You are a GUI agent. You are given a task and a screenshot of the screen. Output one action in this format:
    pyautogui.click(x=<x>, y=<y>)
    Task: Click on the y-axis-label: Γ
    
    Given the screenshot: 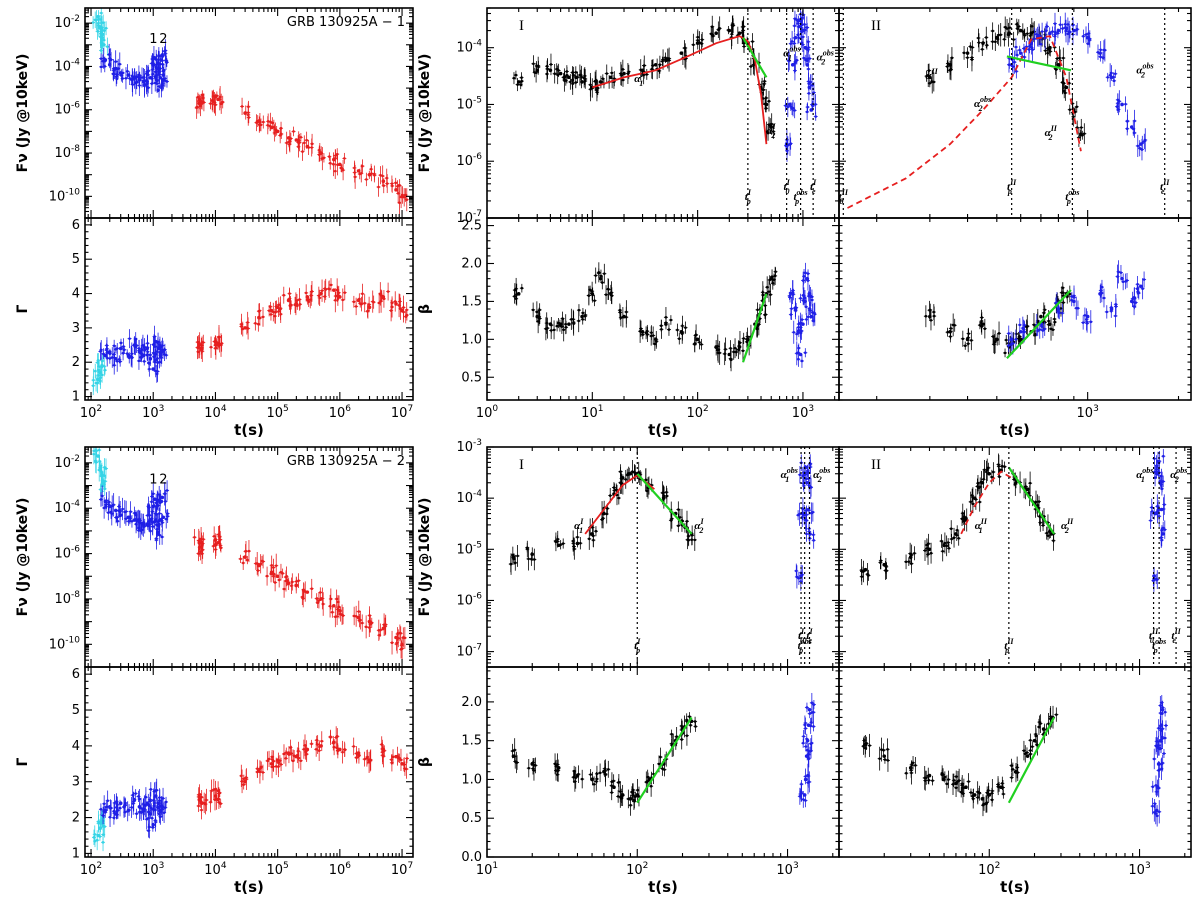 What is the action you would take?
    pyautogui.click(x=23, y=308)
    